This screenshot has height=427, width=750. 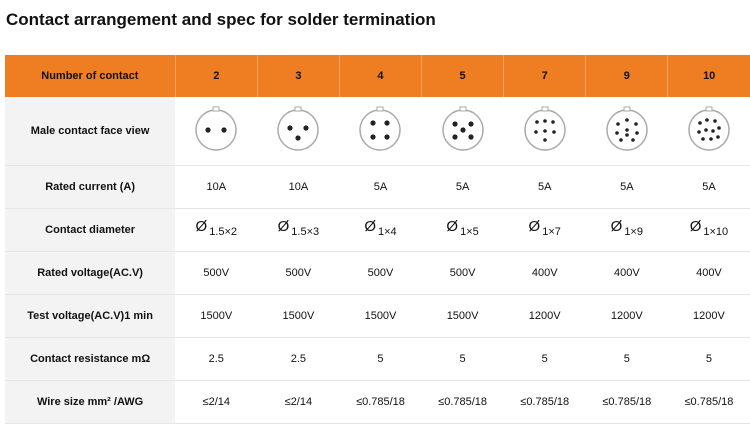 I want to click on spec-row: Rated current (A) 10A 10A 5A 5A 5A 5A 5A, so click(x=377, y=187).